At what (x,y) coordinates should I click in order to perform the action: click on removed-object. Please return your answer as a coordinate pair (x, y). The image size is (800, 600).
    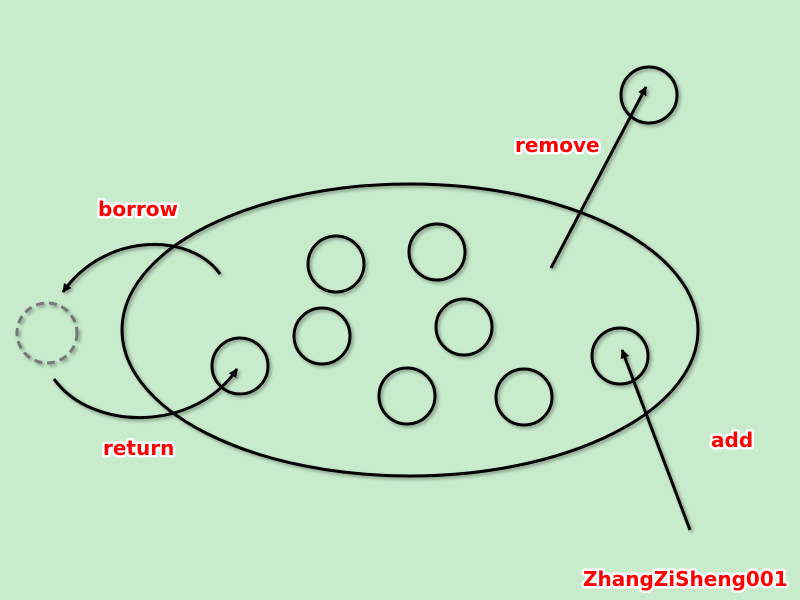
    Looking at the image, I should click on (649, 95).